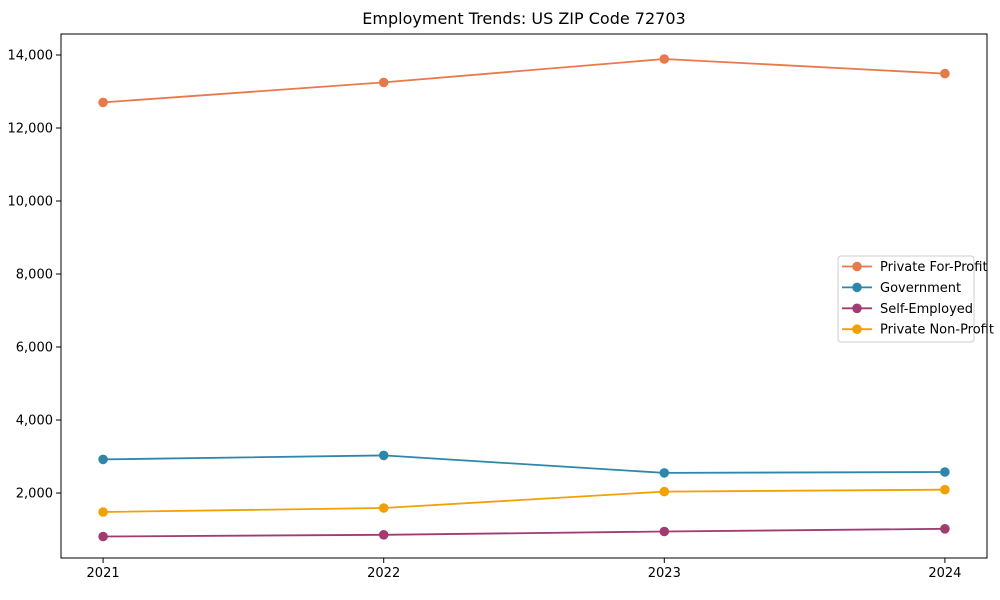 This screenshot has height=600, width=1000. Describe the element at coordinates (524, 500) in the screenshot. I see `series-line-private-non-profit` at that location.